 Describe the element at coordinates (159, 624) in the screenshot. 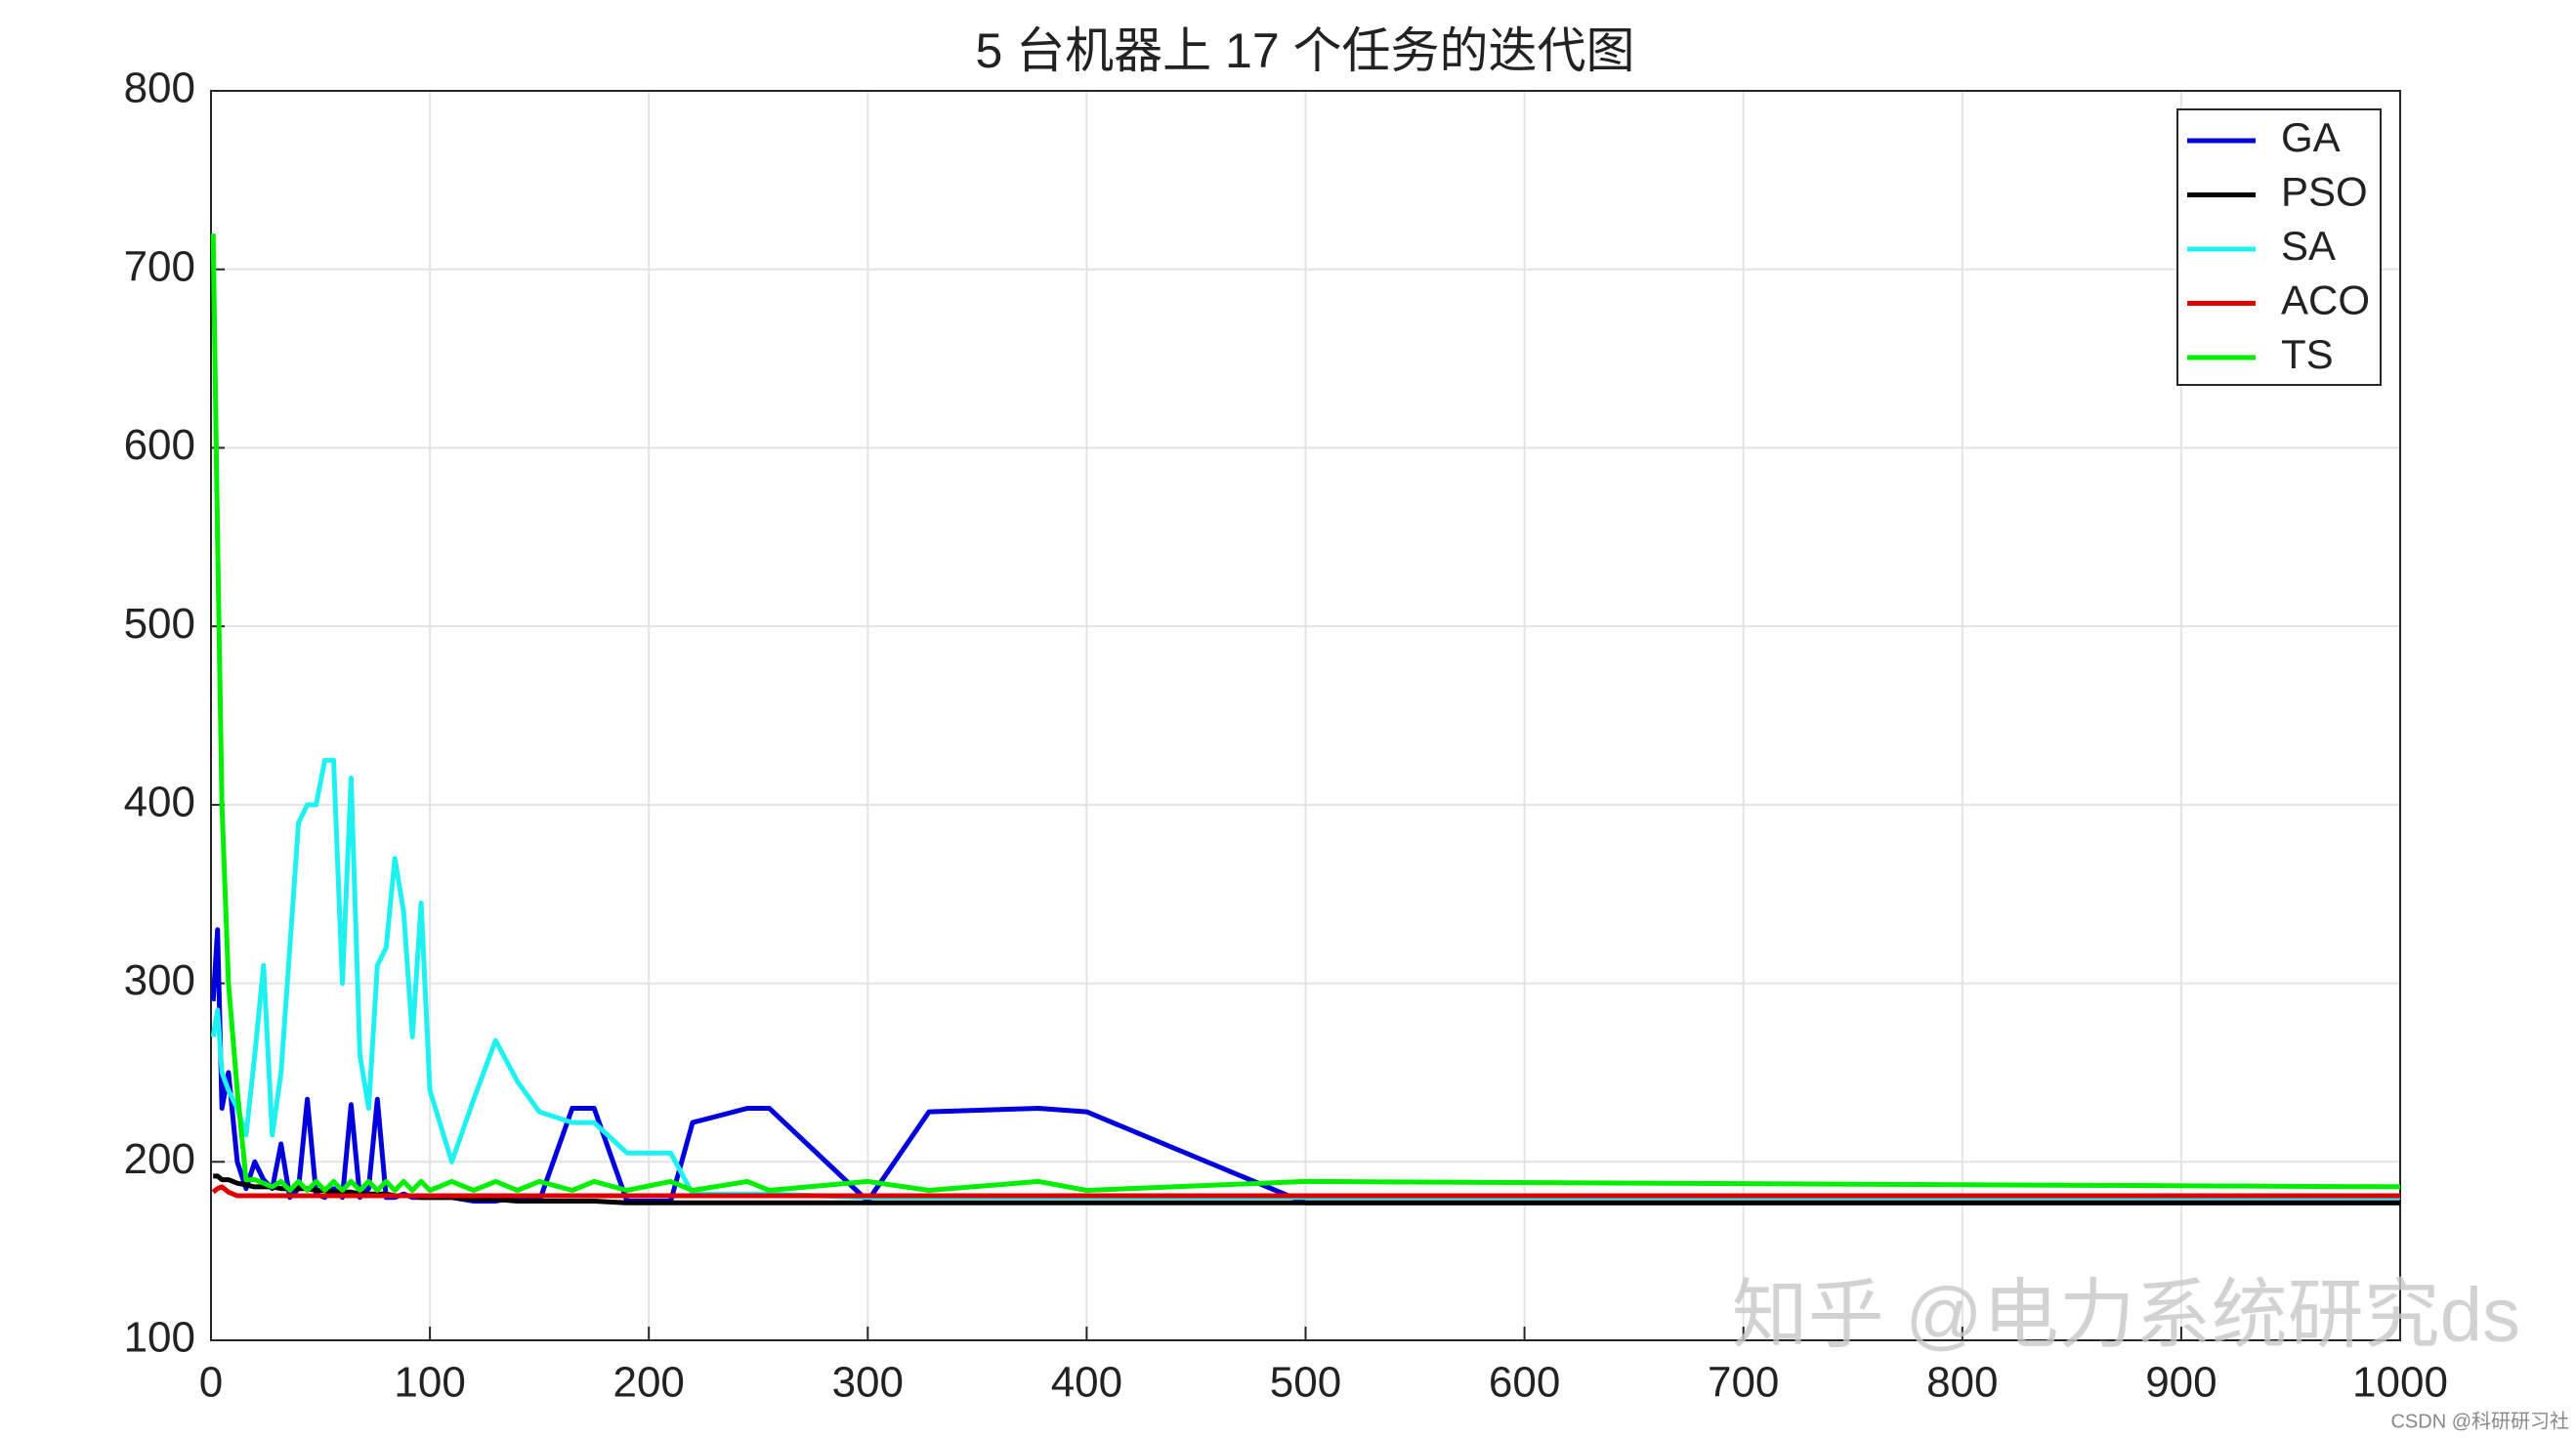

I see `y-tick-label: 500` at that location.